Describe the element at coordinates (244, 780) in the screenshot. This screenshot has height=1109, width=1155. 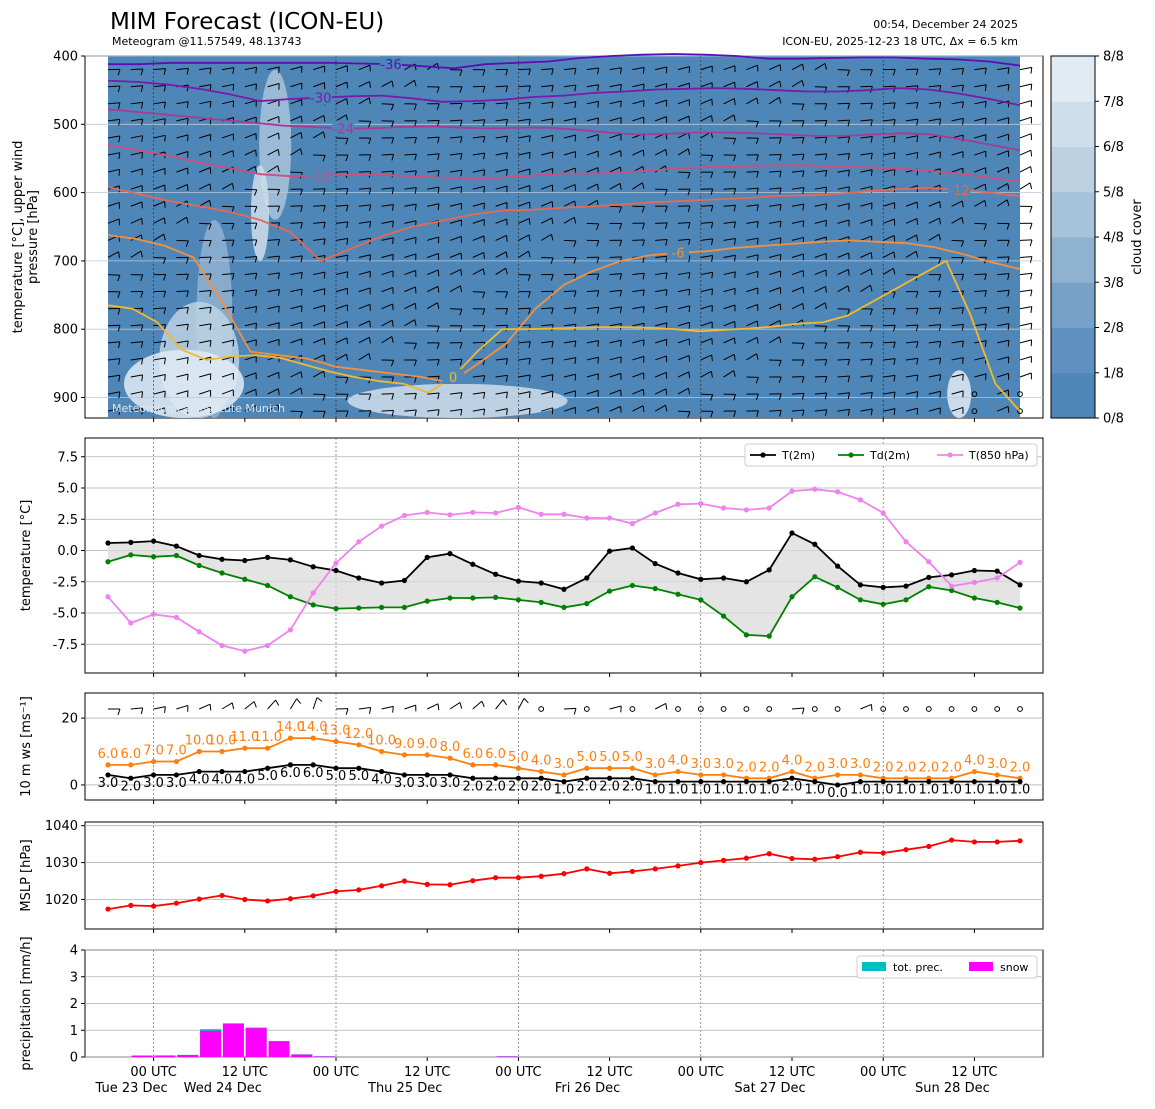
I see `wind-data-label: 4.0` at that location.